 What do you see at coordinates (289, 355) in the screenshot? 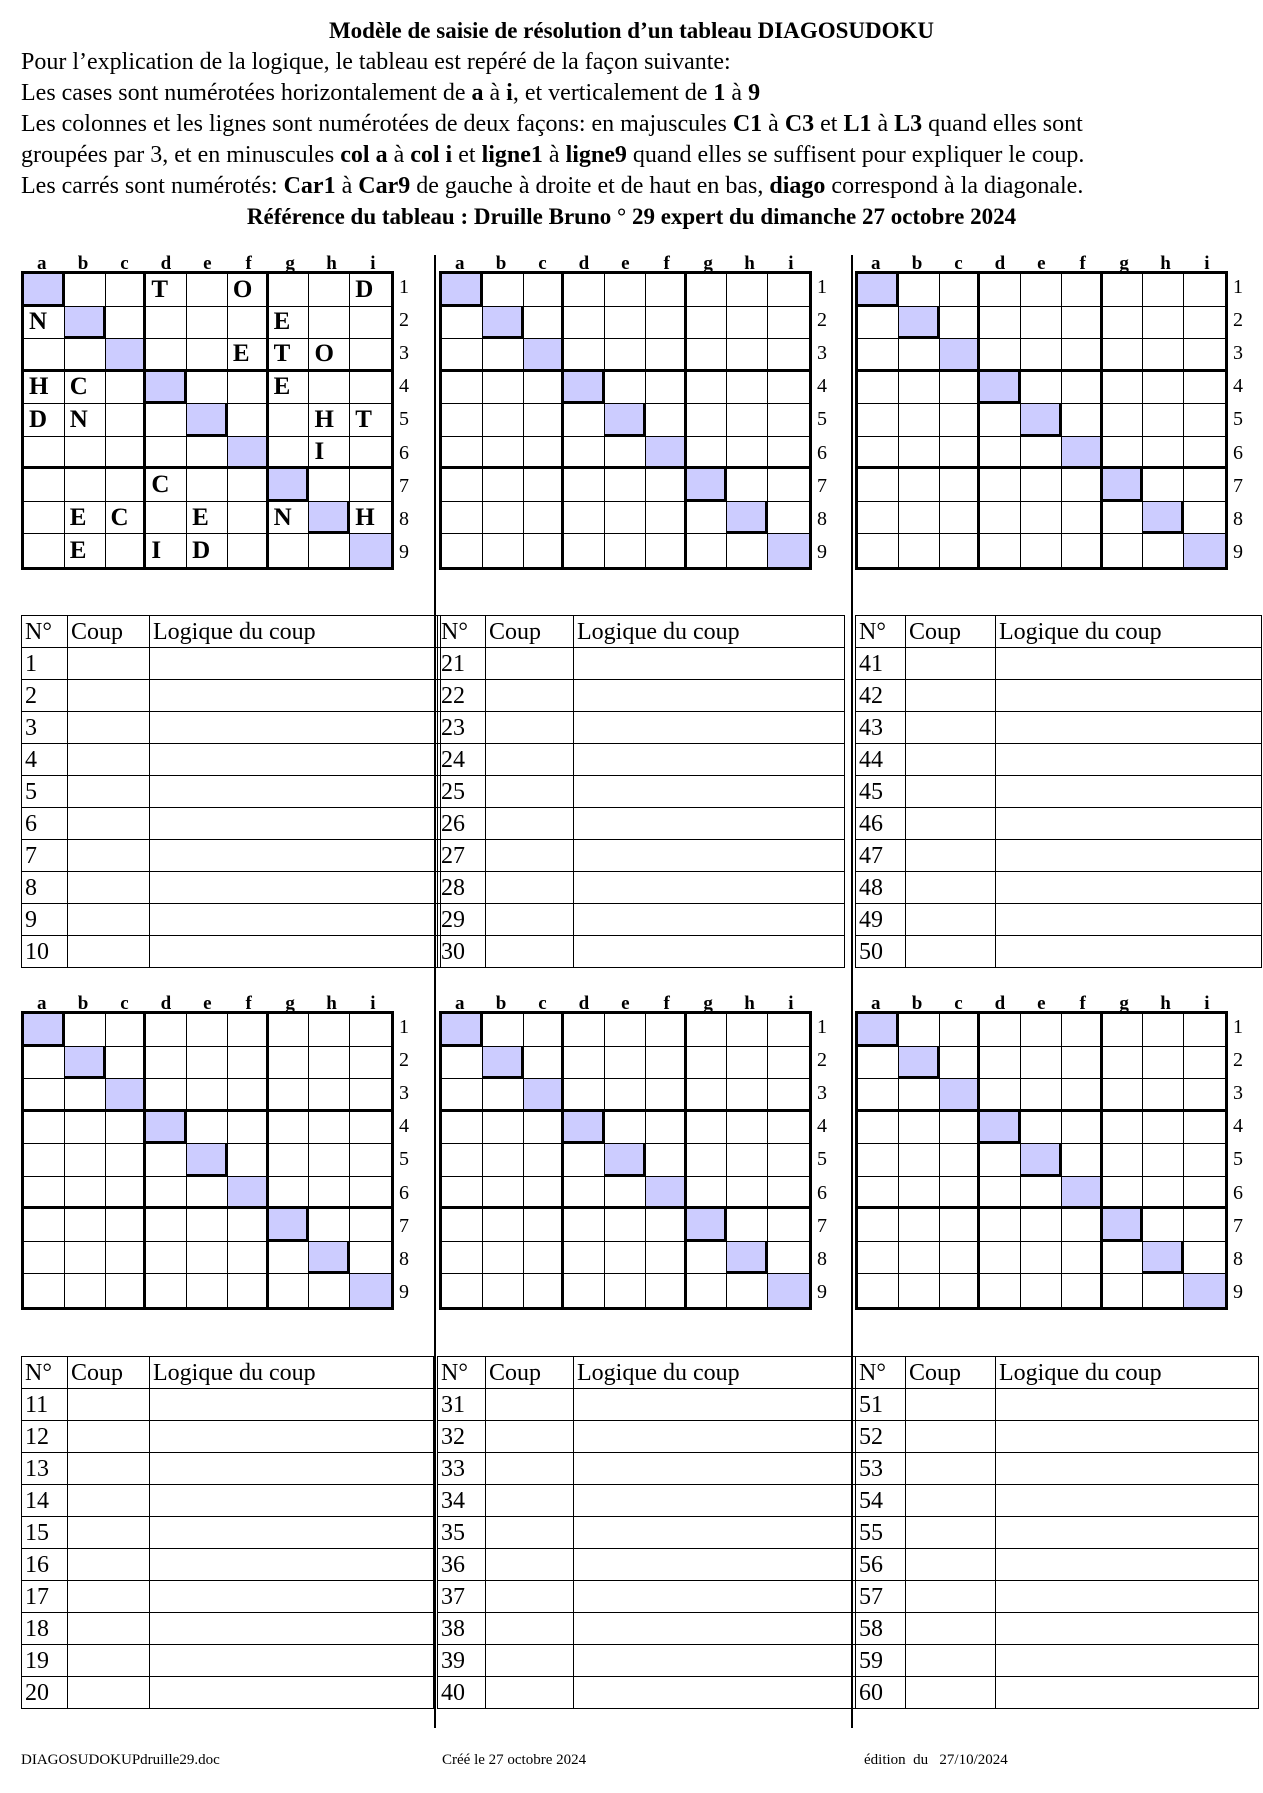
I see `grid-cell: T` at bounding box center [289, 355].